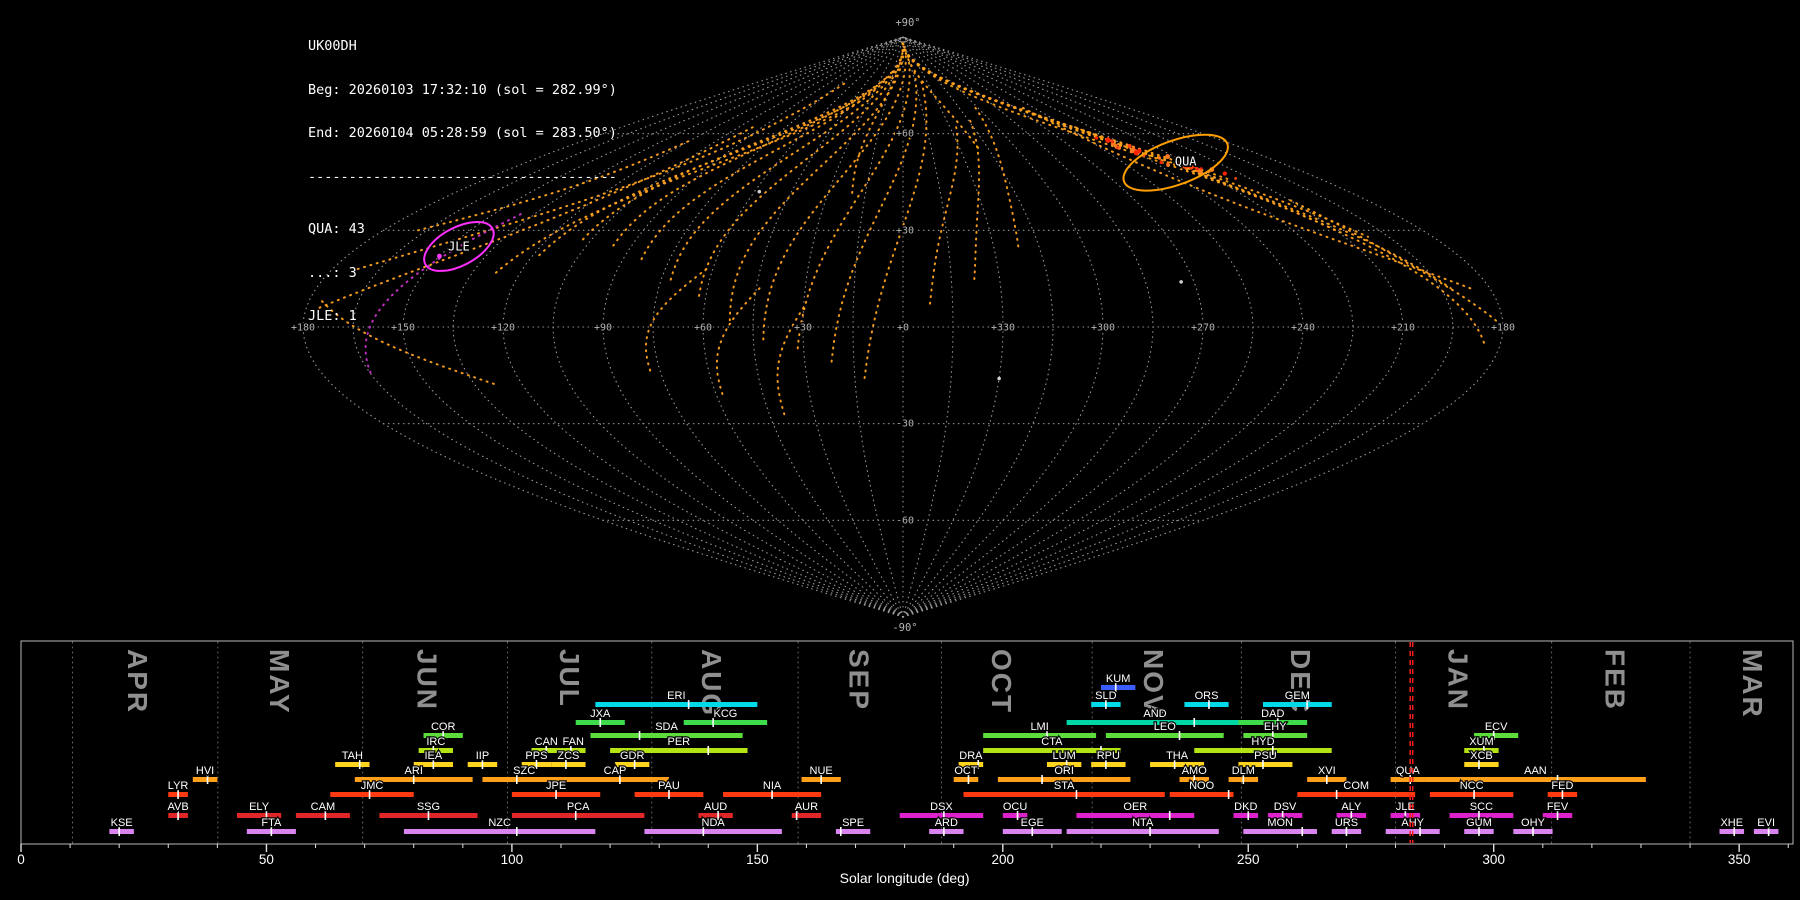  Describe the element at coordinates (1533, 823) in the screenshot. I see `shower-label: OHY` at that location.